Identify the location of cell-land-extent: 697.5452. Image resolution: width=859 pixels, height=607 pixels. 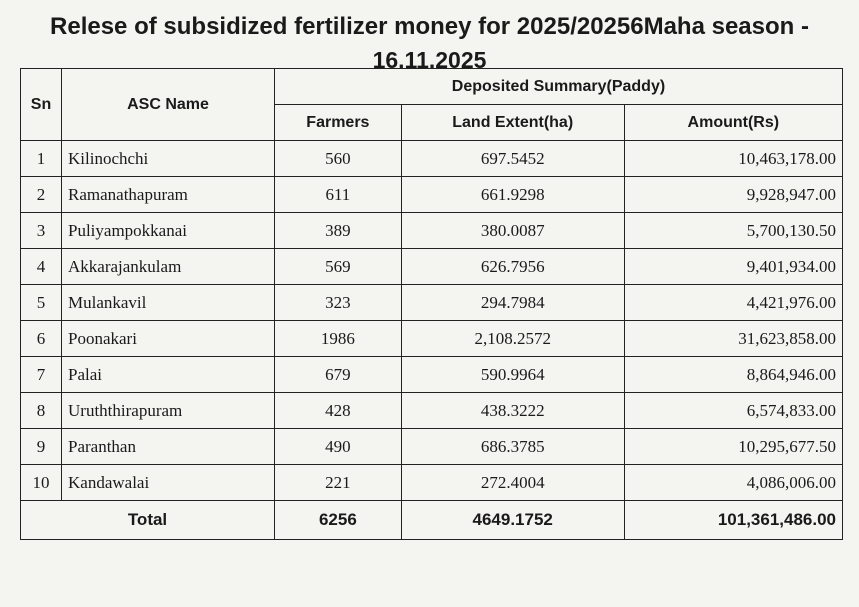
(512, 158).